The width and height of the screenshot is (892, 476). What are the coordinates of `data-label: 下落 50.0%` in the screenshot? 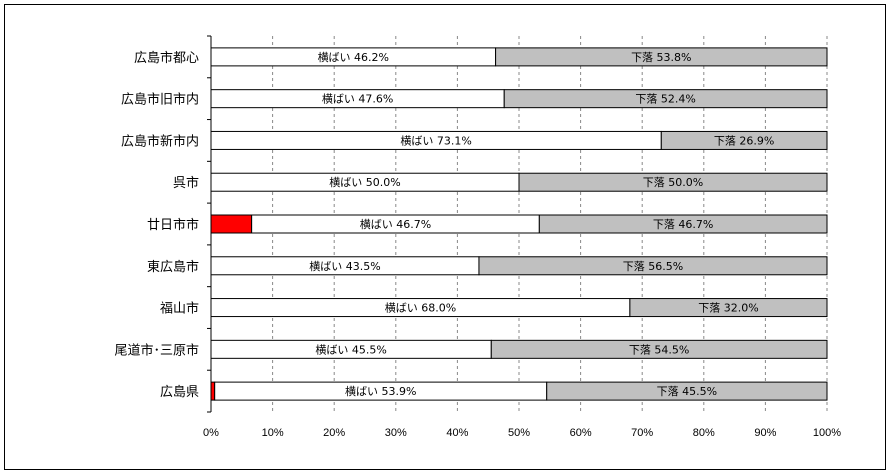 It's located at (673, 182).